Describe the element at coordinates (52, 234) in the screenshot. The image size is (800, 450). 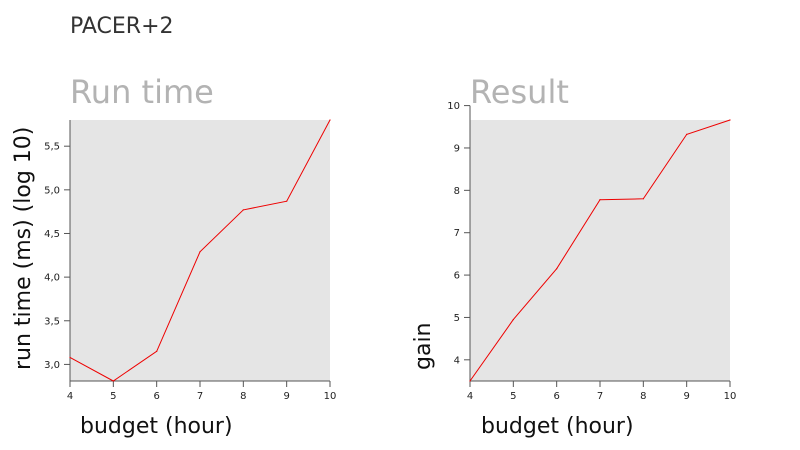
I see `y-tick-label: 4,5` at that location.